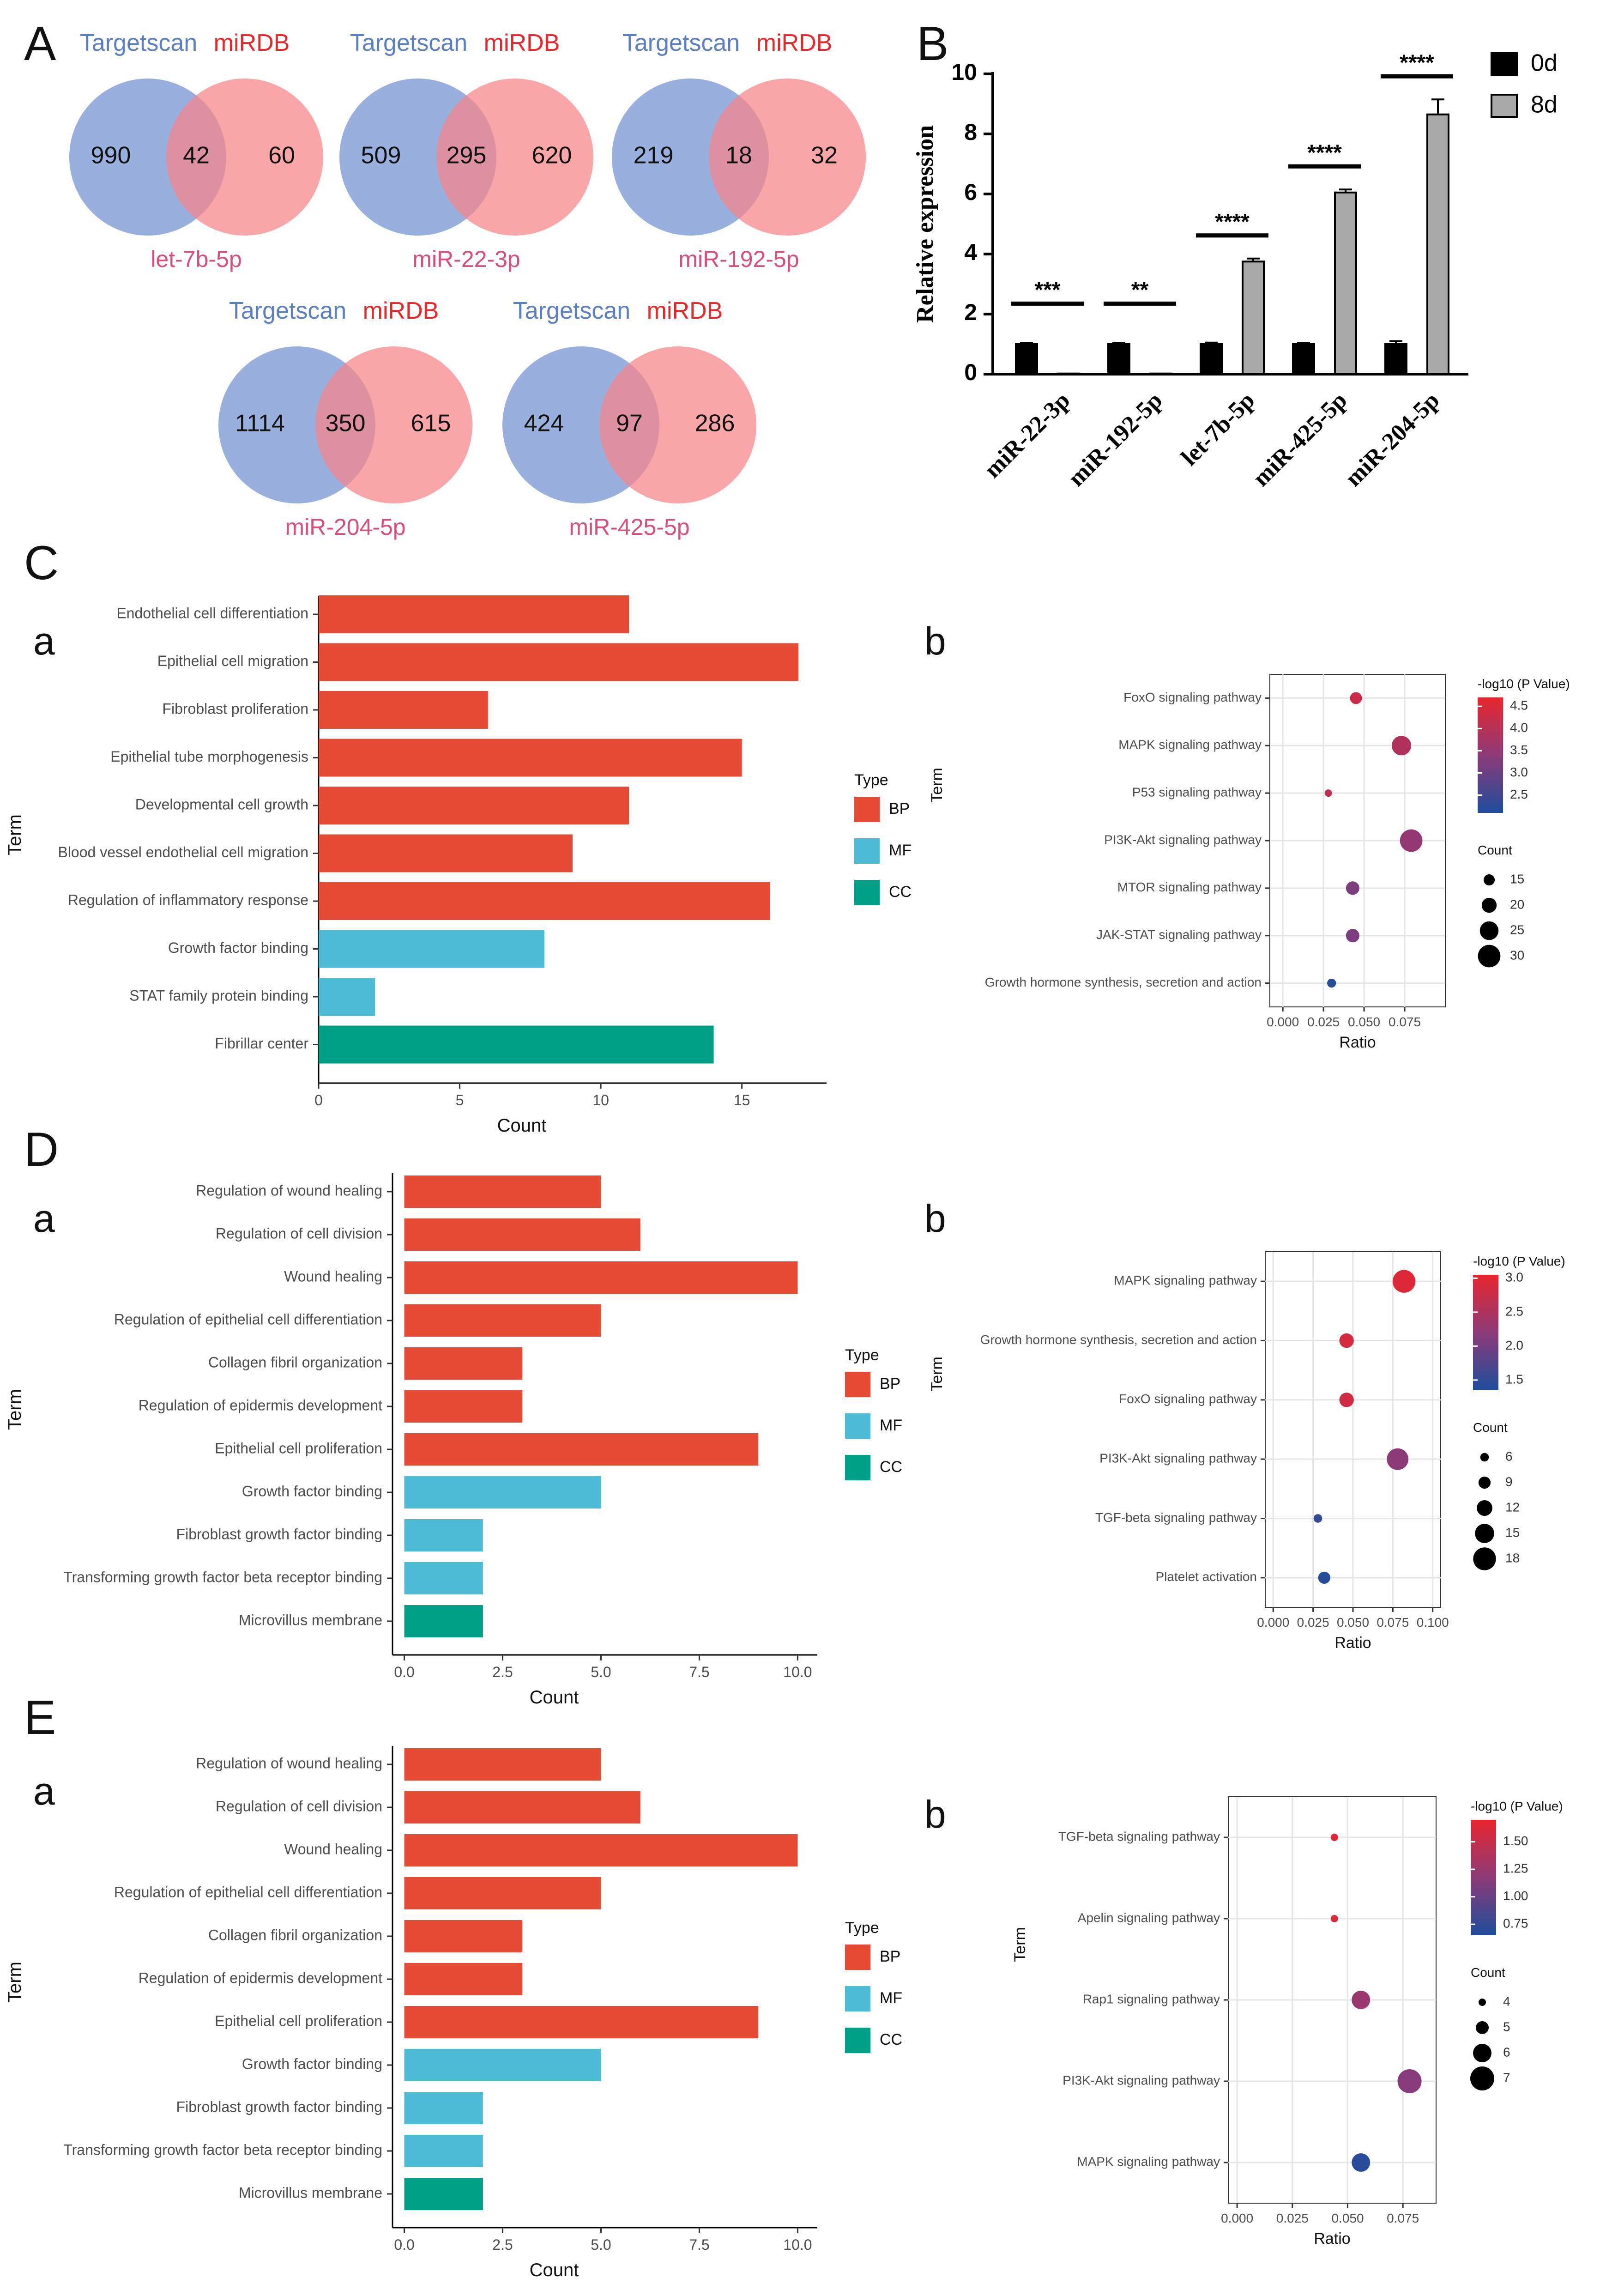 The width and height of the screenshot is (1606, 2296). Describe the element at coordinates (183, 852) in the screenshot. I see `term-label: Blood vessel endothelial cell migration` at that location.